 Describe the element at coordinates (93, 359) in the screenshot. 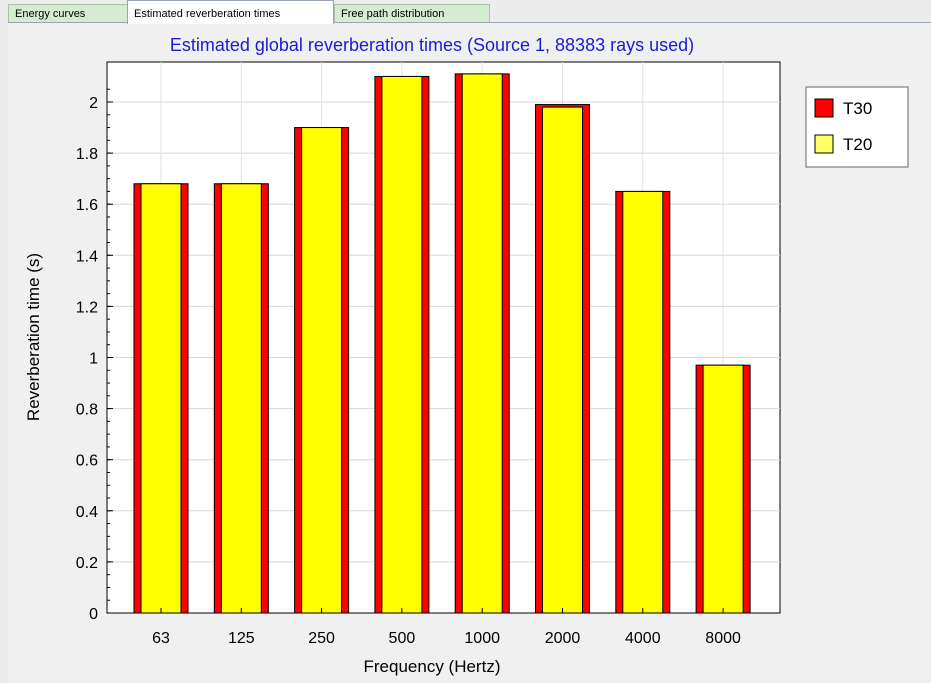

I see `y-tick-label: 1` at that location.